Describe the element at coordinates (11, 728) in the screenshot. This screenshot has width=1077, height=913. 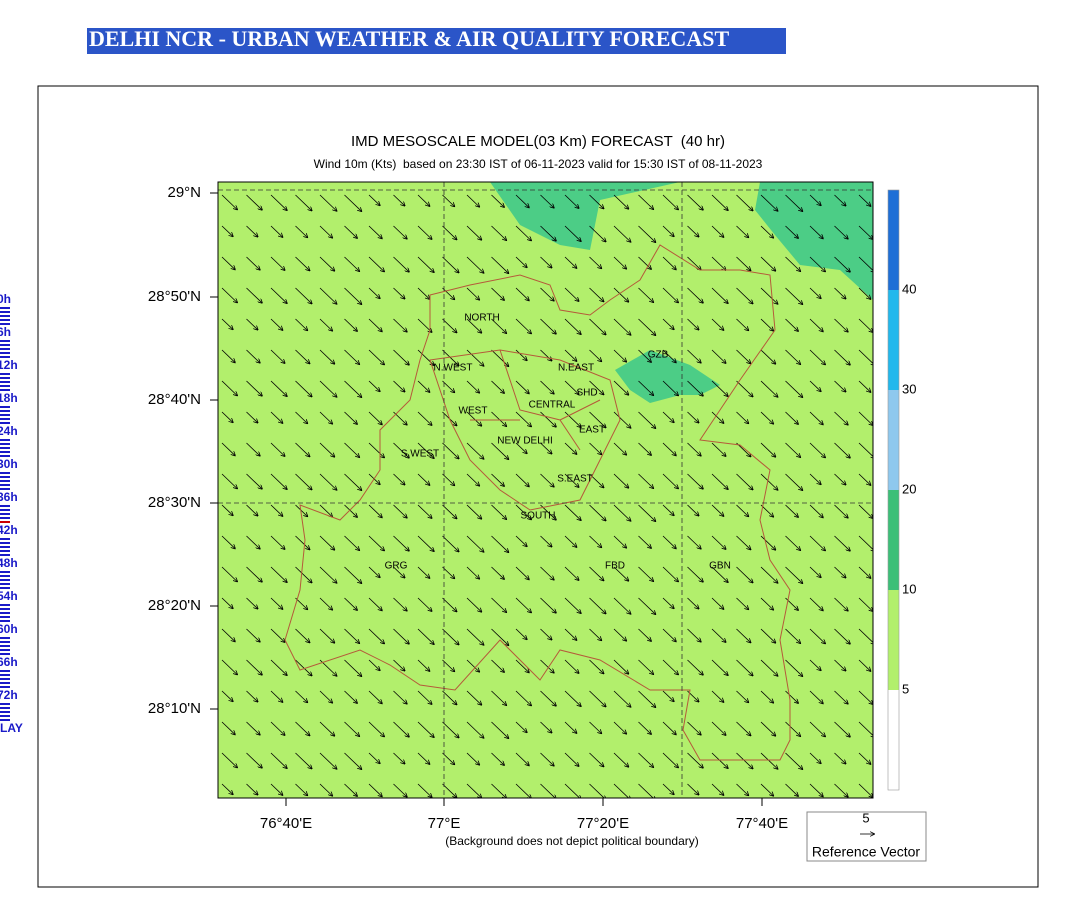
I see `nav-link: LAY` at that location.